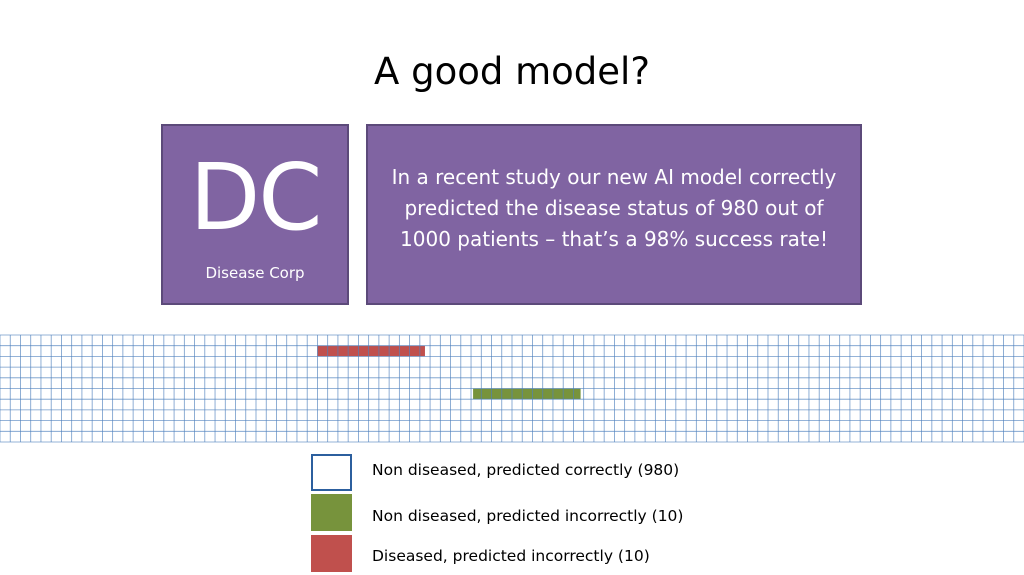 Image resolution: width=1024 pixels, height=575 pixels. I want to click on slide-title: A good model?, so click(512, 71).